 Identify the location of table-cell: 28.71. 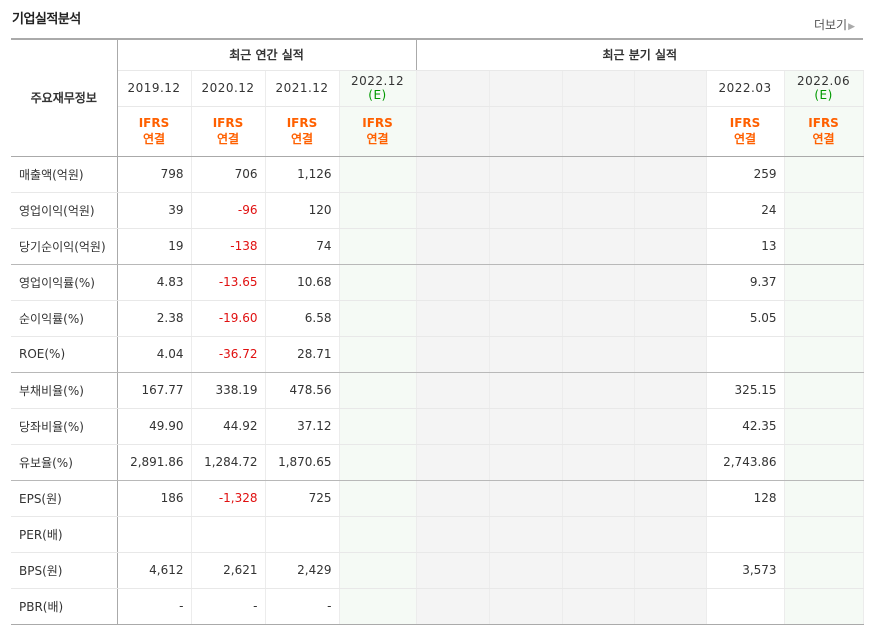
(302, 354).